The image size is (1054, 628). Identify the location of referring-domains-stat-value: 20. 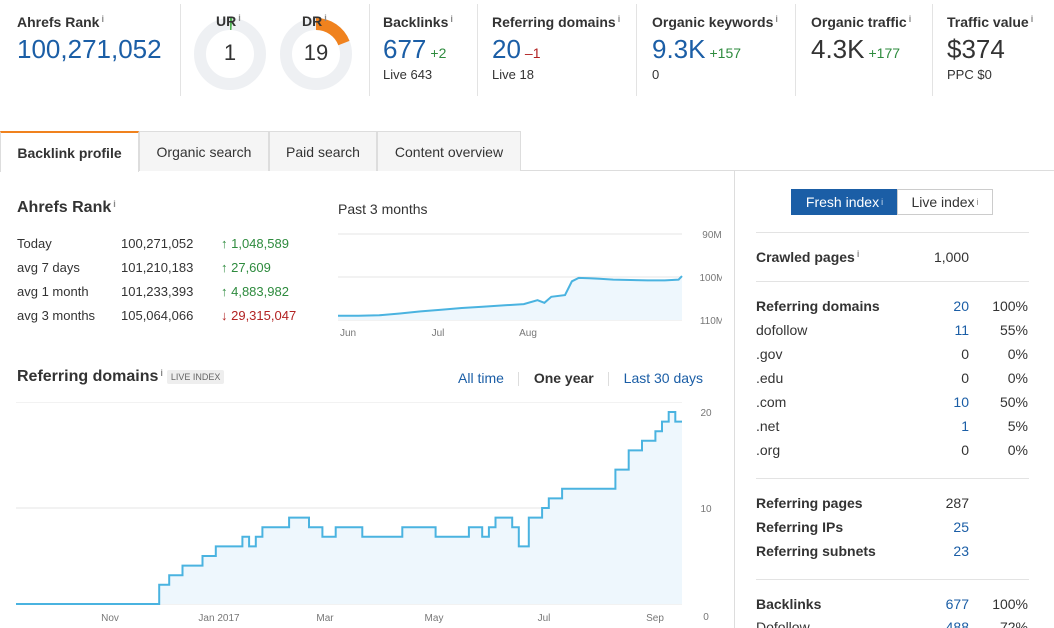
(961, 306).